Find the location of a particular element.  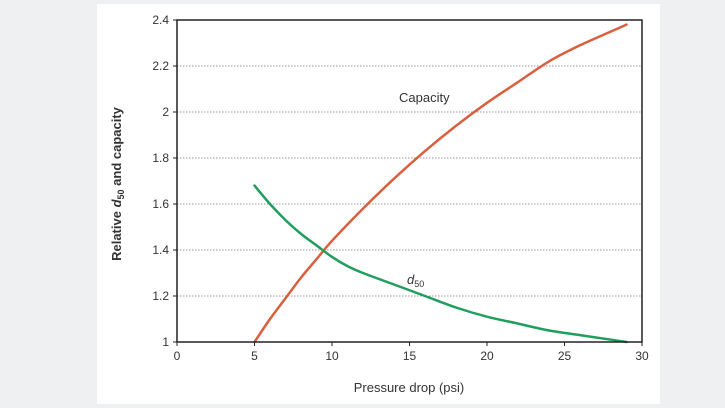

y-axis-label-part: Relative is located at coordinates (116, 233).